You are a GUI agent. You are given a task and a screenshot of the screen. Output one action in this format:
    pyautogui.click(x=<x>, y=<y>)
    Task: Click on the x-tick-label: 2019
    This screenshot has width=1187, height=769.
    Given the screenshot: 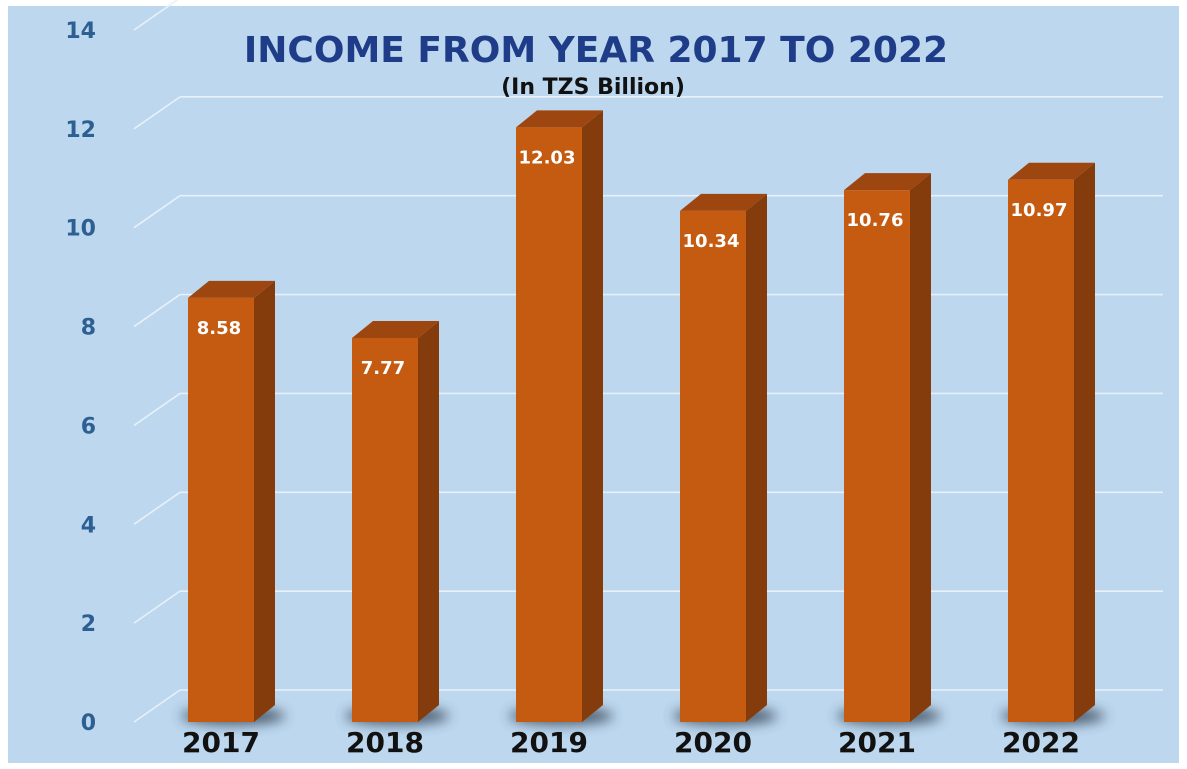 What is the action you would take?
    pyautogui.click(x=549, y=742)
    